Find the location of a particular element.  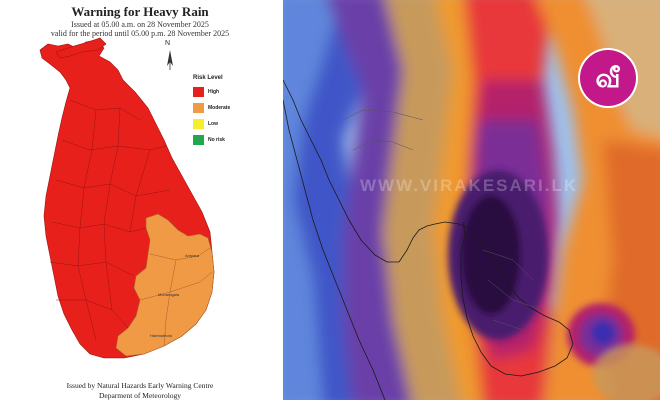

issued-time: Issued at 05.00 a.m. on 28 November 2025 is located at coordinates (140, 24).